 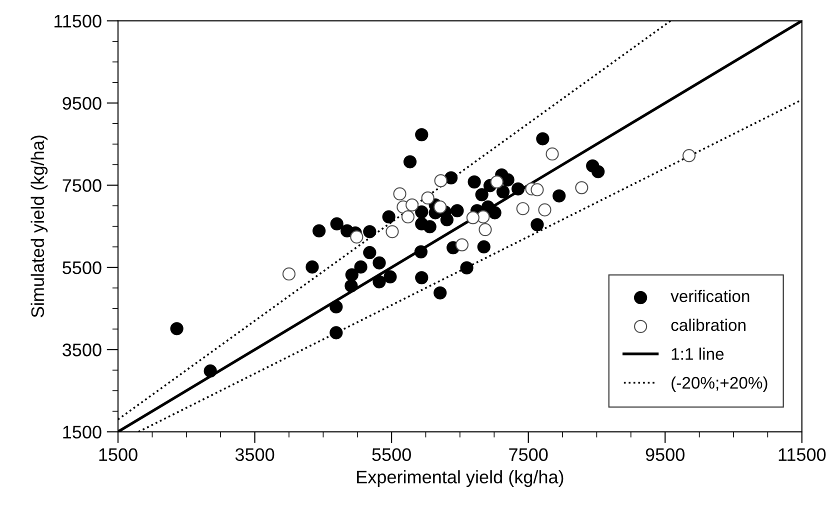 What do you see at coordinates (82, 350) in the screenshot?
I see `y-tick-label: 3500` at bounding box center [82, 350].